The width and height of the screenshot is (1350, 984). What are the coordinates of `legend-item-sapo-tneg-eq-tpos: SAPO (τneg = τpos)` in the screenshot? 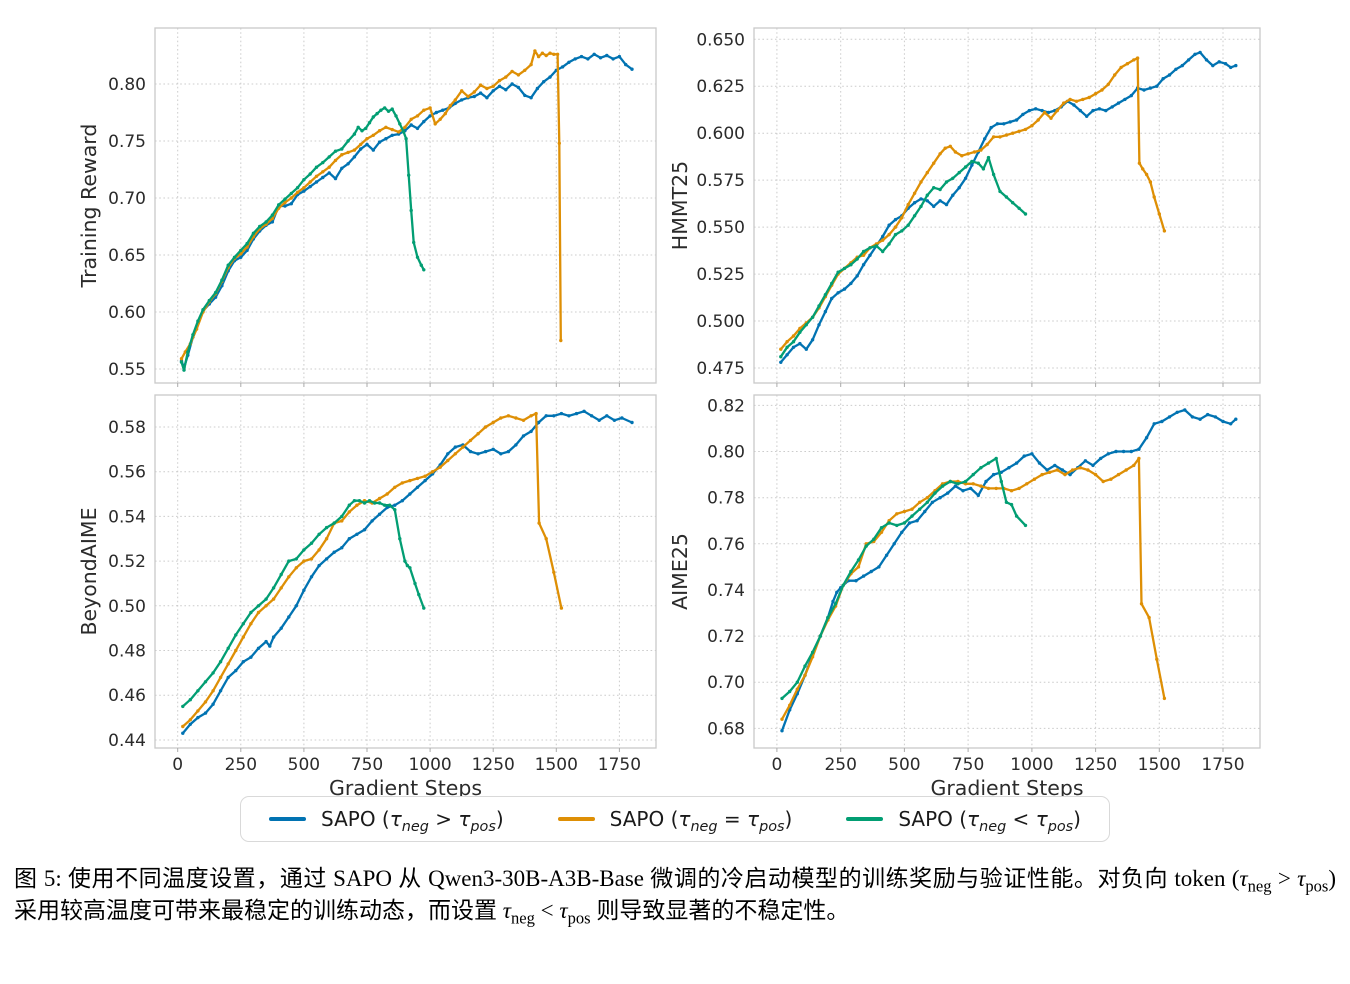 It's located at (675, 821).